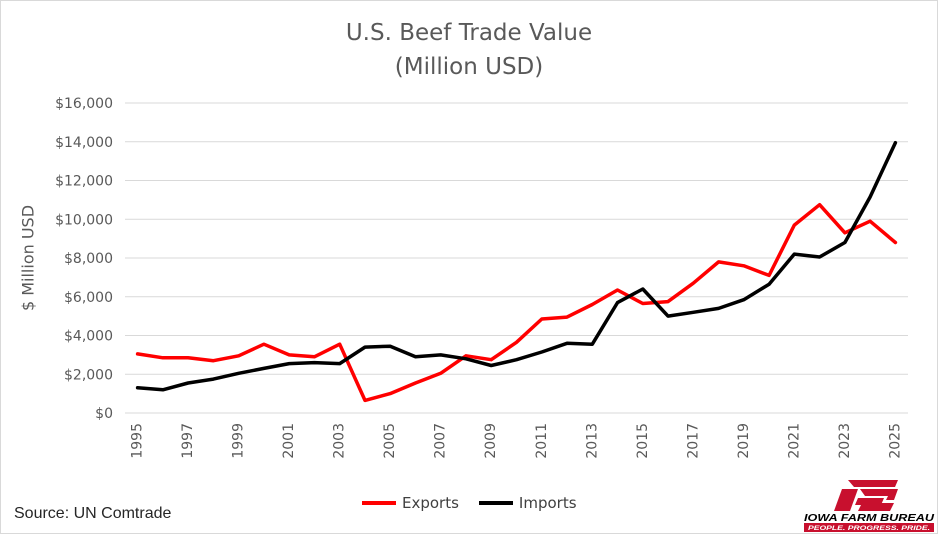 The width and height of the screenshot is (938, 534). I want to click on source-note: Source: UN Comtrade, so click(93, 513).